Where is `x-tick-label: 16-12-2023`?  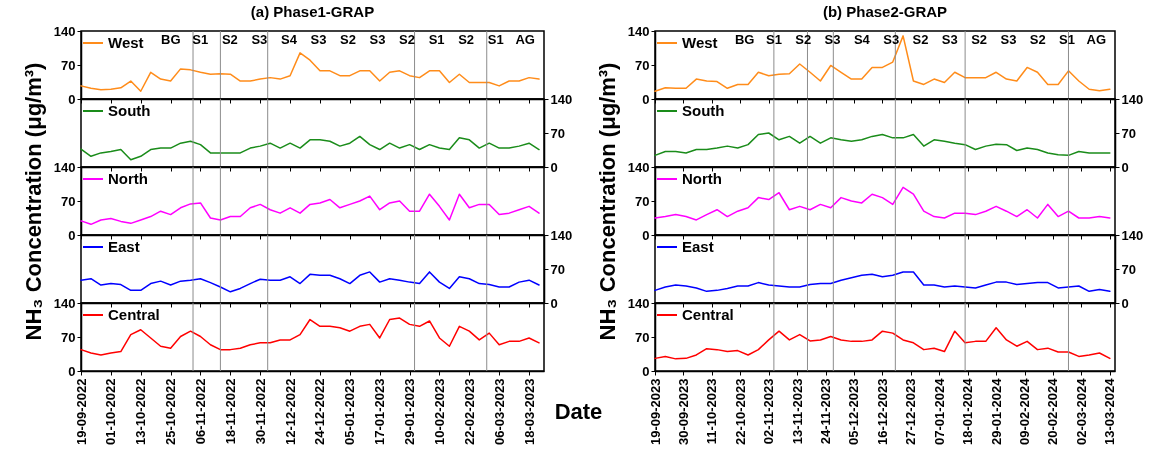 x-tick-label: 16-12-2023 is located at coordinates (882, 411).